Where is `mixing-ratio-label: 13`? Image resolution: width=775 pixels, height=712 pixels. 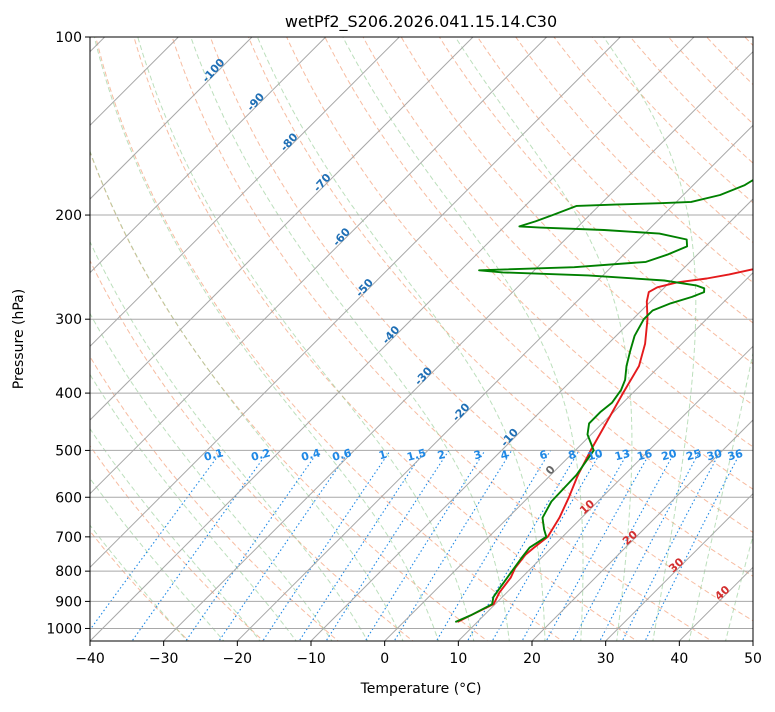 mixing-ratio-label: 13 is located at coordinates (622, 455).